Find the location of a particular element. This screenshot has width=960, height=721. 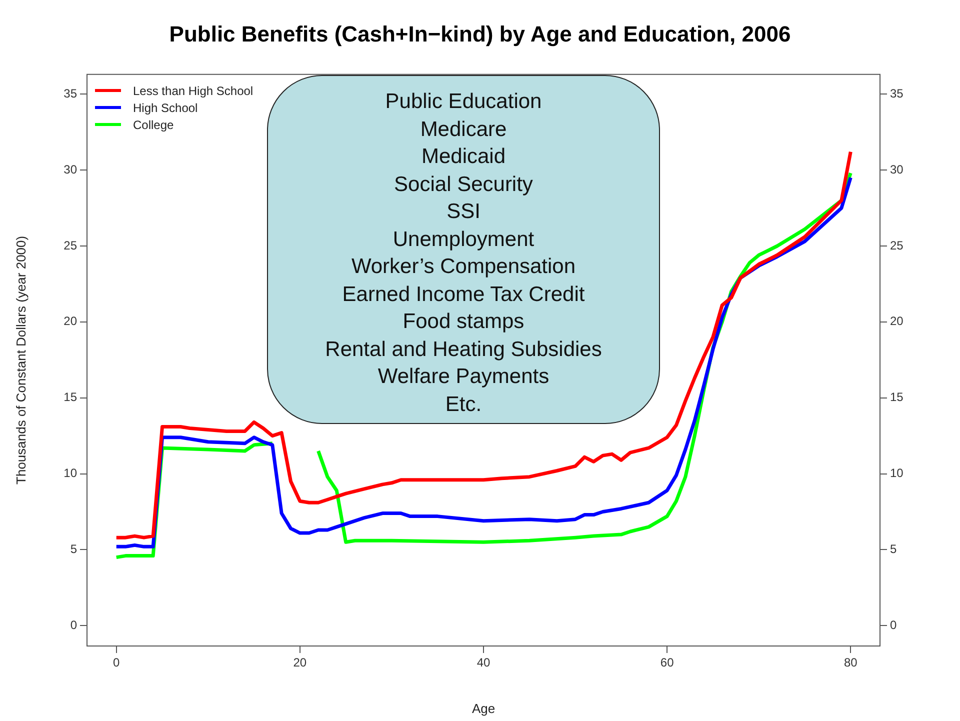

annotation: Social Security is located at coordinates (463, 185).